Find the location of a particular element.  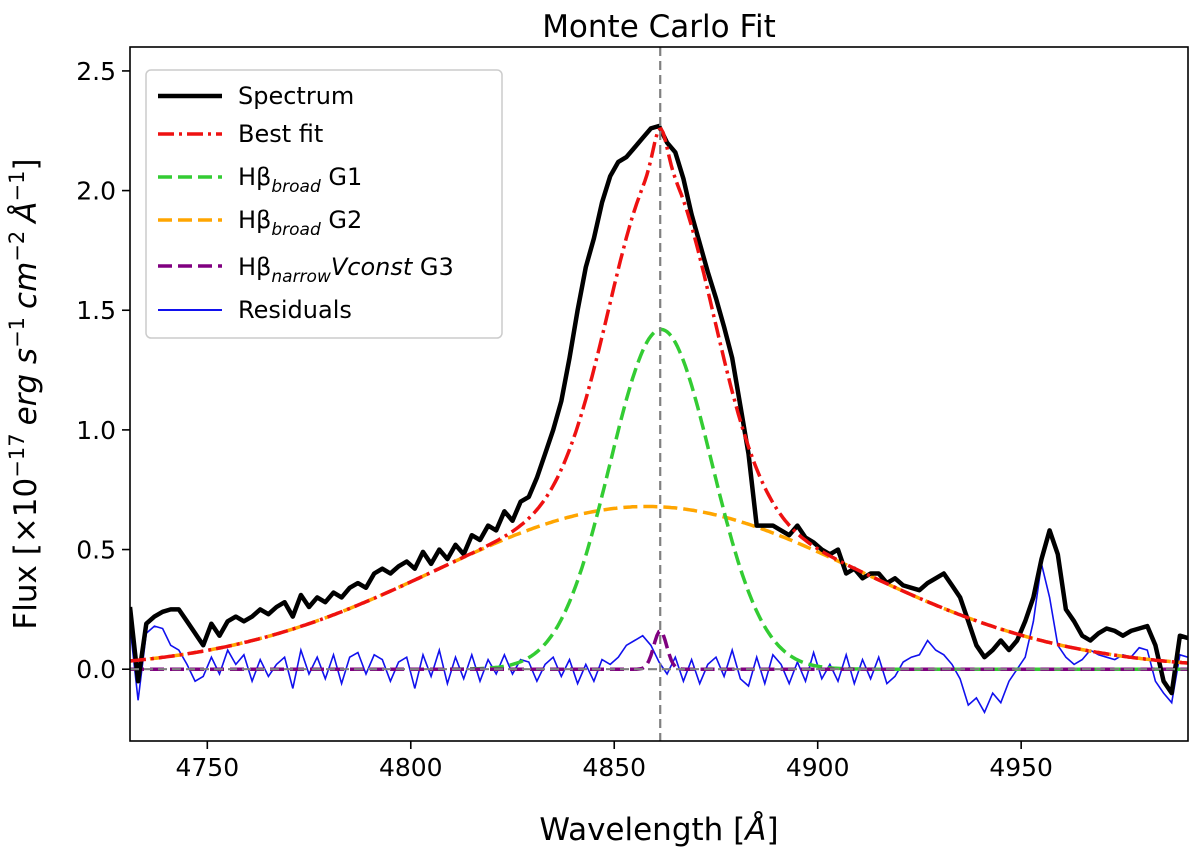

x-axis-label-end: ] is located at coordinates (772, 830).